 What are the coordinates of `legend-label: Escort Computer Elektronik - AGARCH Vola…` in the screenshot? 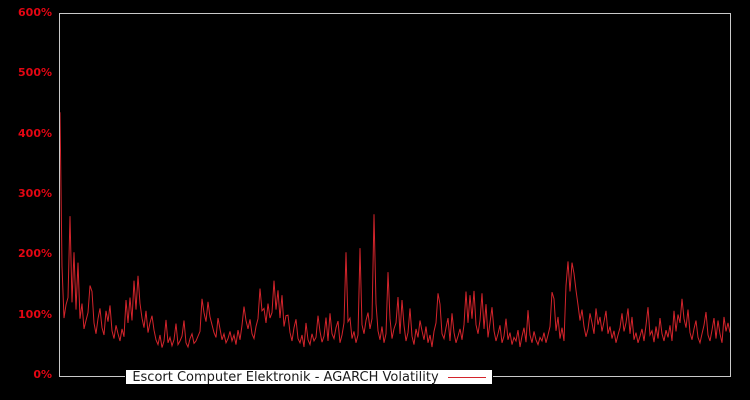 It's located at (285, 377).